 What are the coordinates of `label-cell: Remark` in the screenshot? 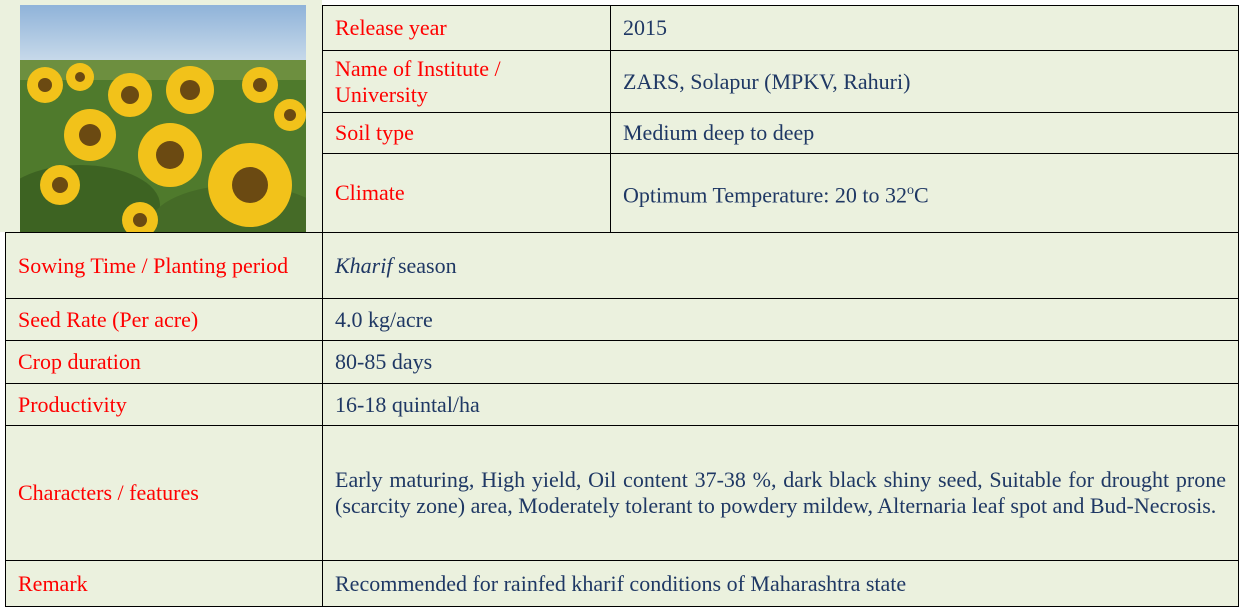 It's located at (164, 583).